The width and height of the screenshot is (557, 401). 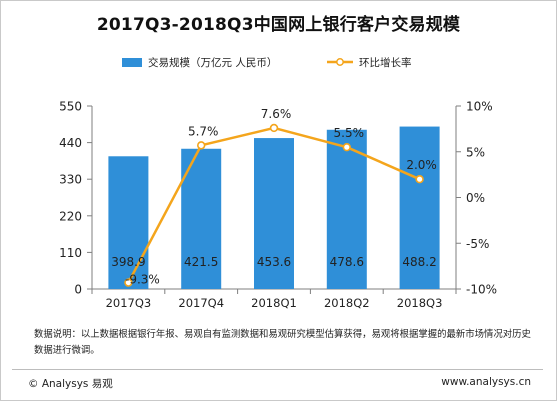 I want to click on y-left-tick-label: 220, so click(x=70, y=216).